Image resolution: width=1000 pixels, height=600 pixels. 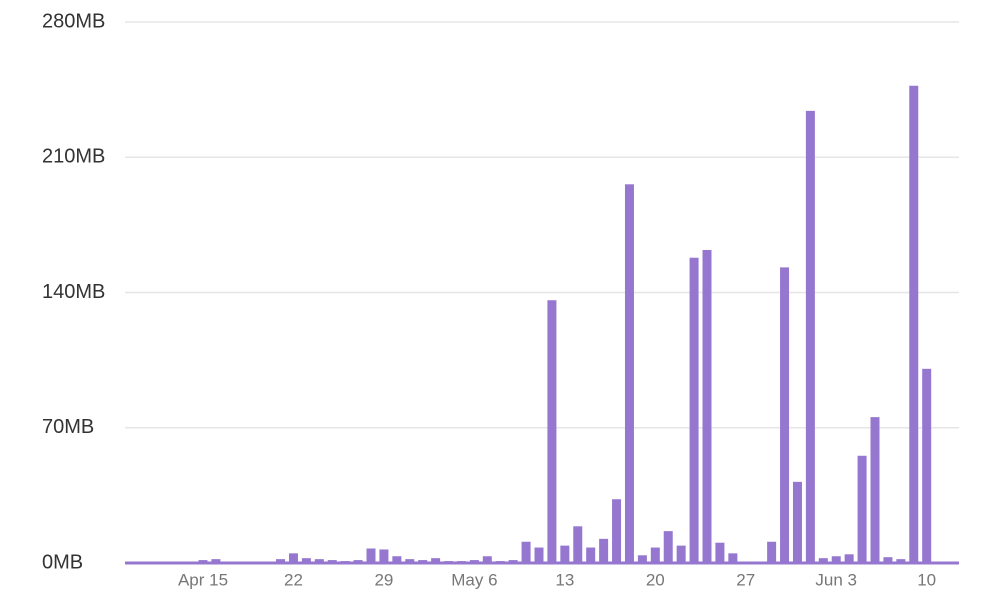 What do you see at coordinates (745, 579) in the screenshot?
I see `x-tick-label: 27` at bounding box center [745, 579].